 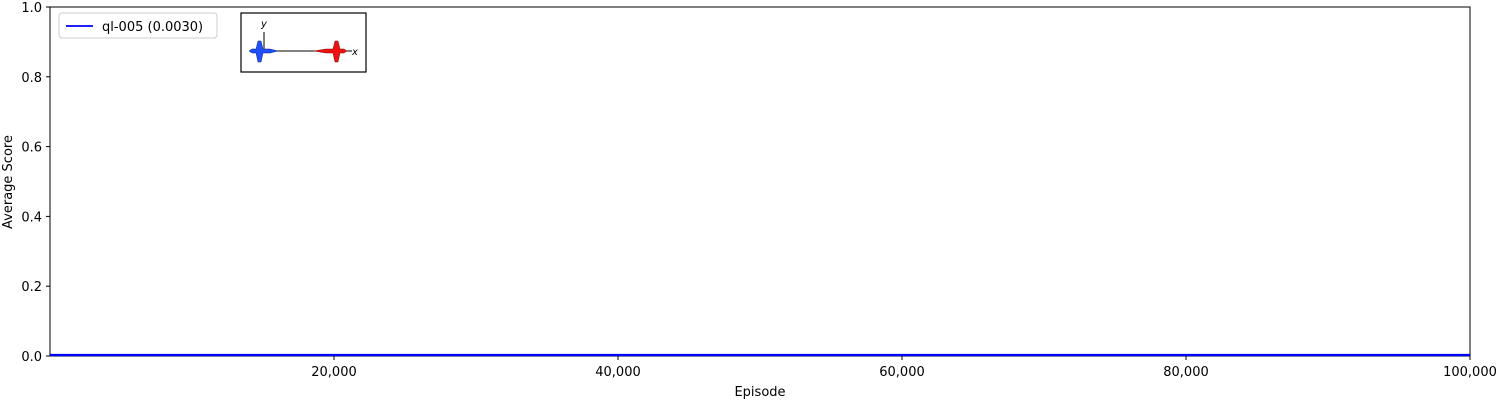 I want to click on legend-label-ql-005: ql-005 (0.0030), so click(x=152, y=27).